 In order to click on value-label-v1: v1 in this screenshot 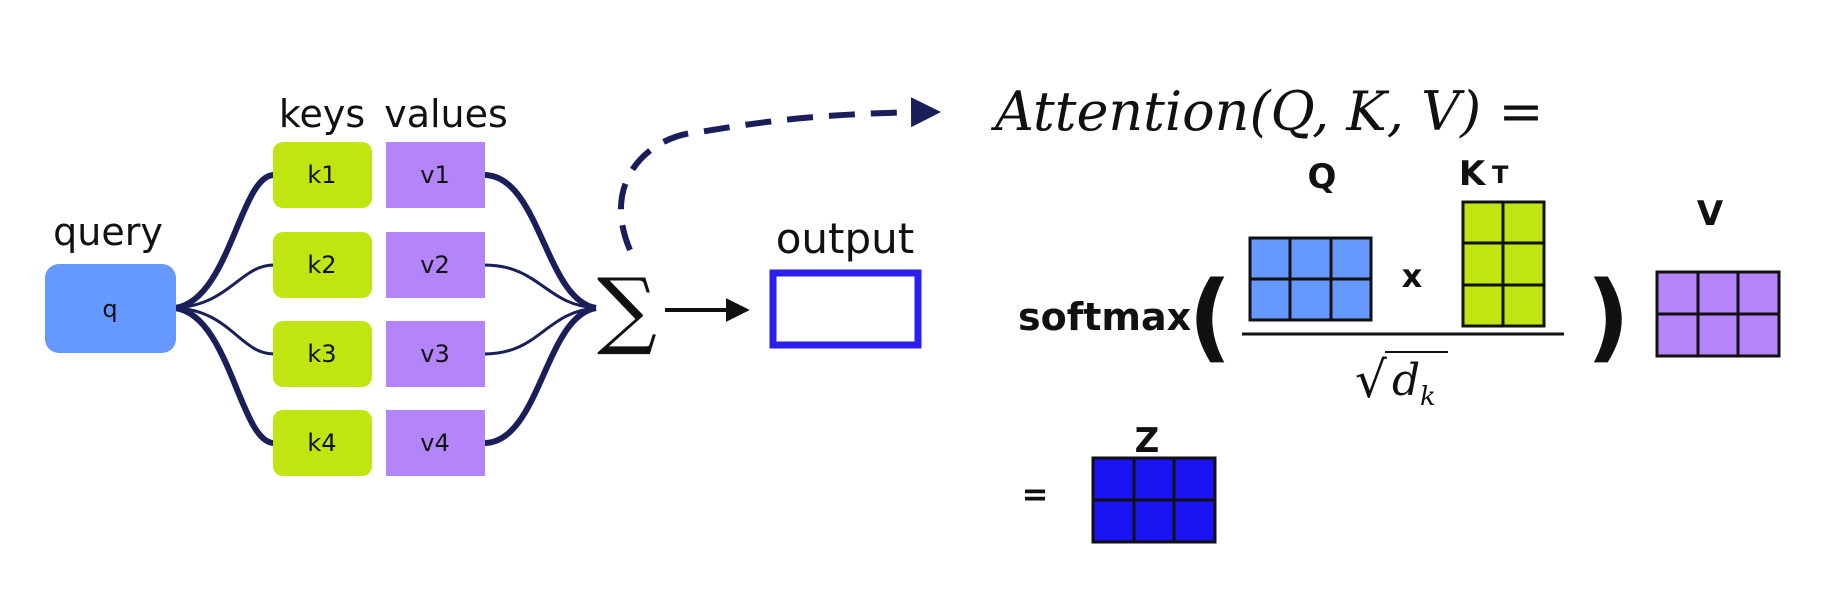, I will do `click(434, 175)`.